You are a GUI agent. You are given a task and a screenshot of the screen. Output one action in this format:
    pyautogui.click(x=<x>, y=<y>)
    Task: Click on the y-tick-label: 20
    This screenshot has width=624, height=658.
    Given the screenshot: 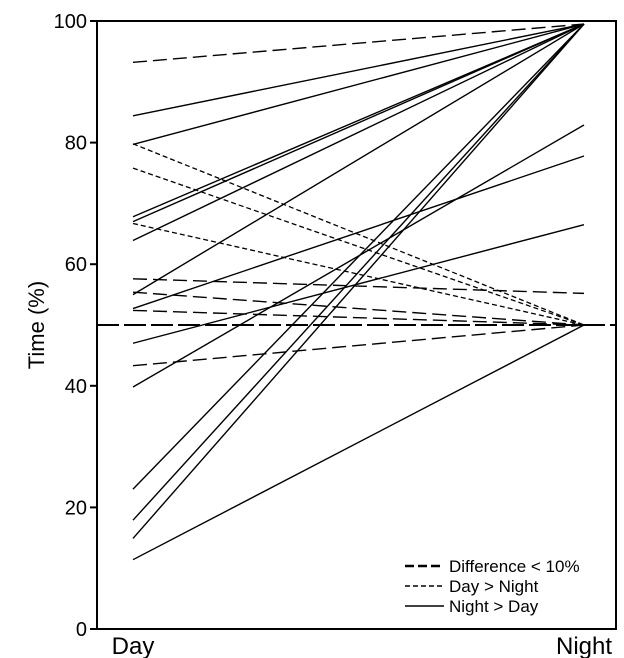 What is the action you would take?
    pyautogui.click(x=76, y=508)
    